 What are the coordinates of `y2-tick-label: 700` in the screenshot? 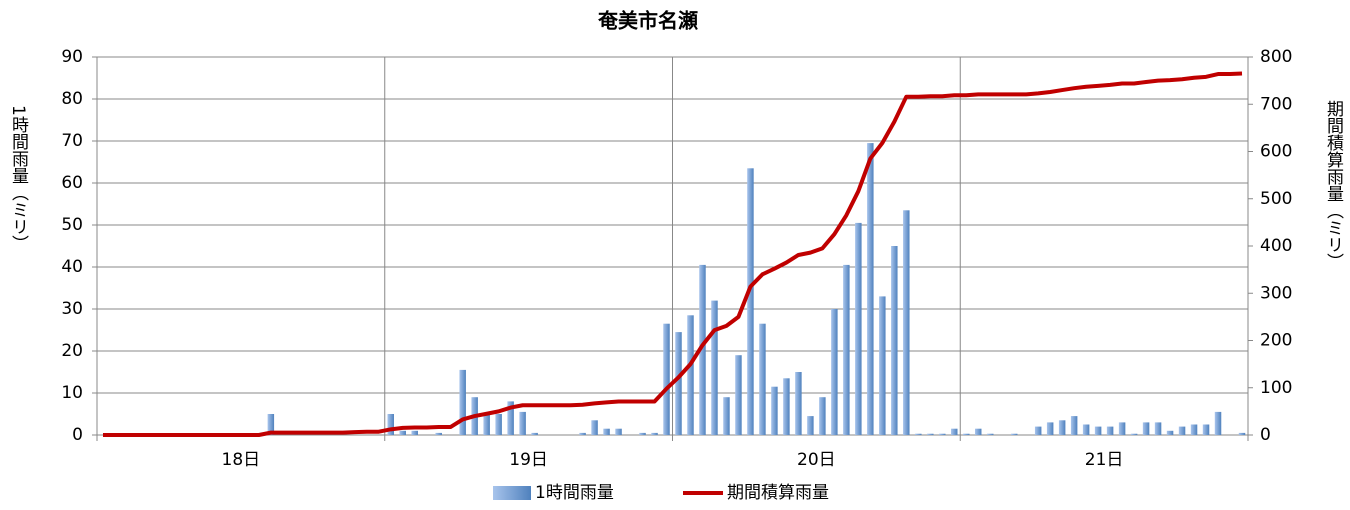 It's located at (1276, 104).